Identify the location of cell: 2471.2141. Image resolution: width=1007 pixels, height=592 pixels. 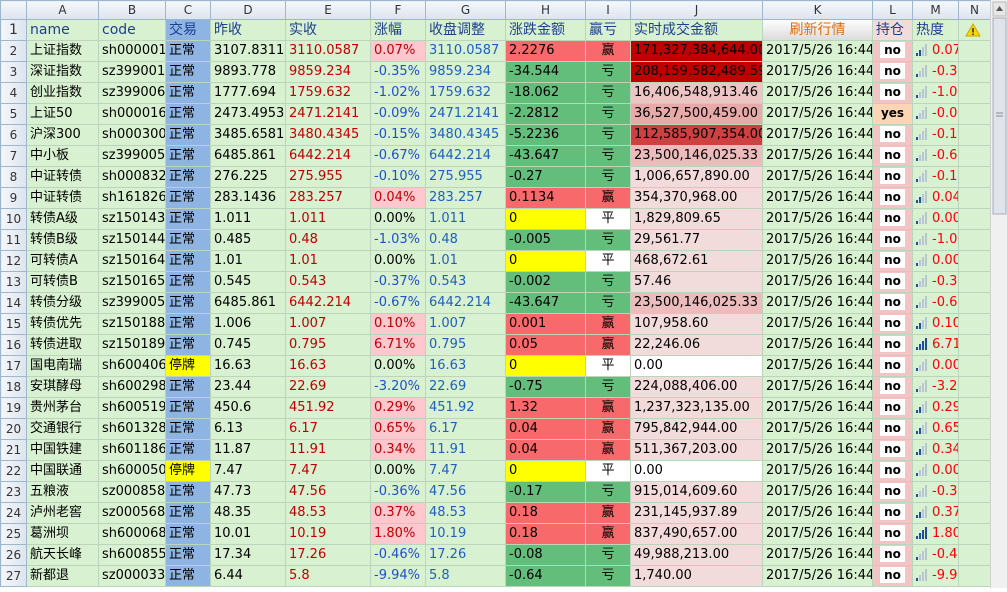
(465, 114).